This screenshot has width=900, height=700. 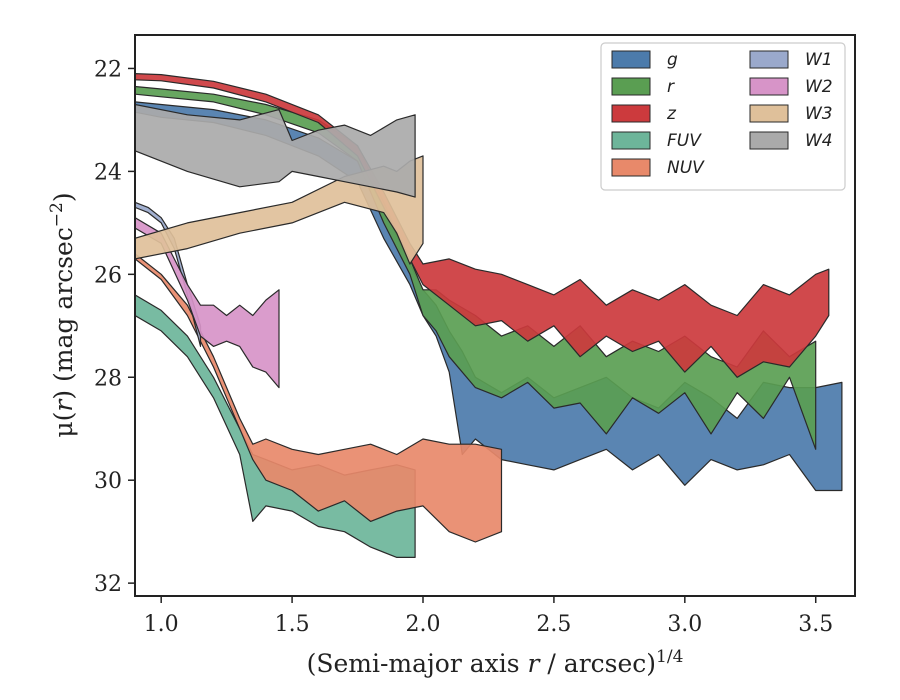 I want to click on y-axis-label: μ(r) (mag arcsec−2), so click(x=62, y=314).